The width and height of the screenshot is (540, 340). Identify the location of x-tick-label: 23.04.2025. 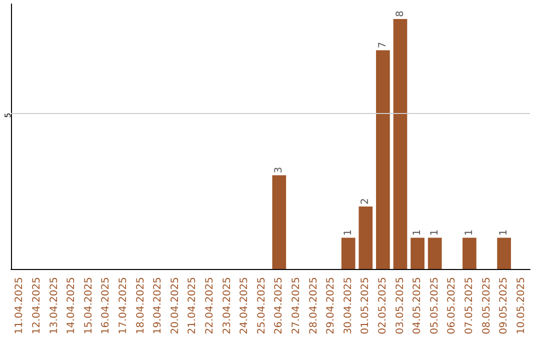
(227, 305).